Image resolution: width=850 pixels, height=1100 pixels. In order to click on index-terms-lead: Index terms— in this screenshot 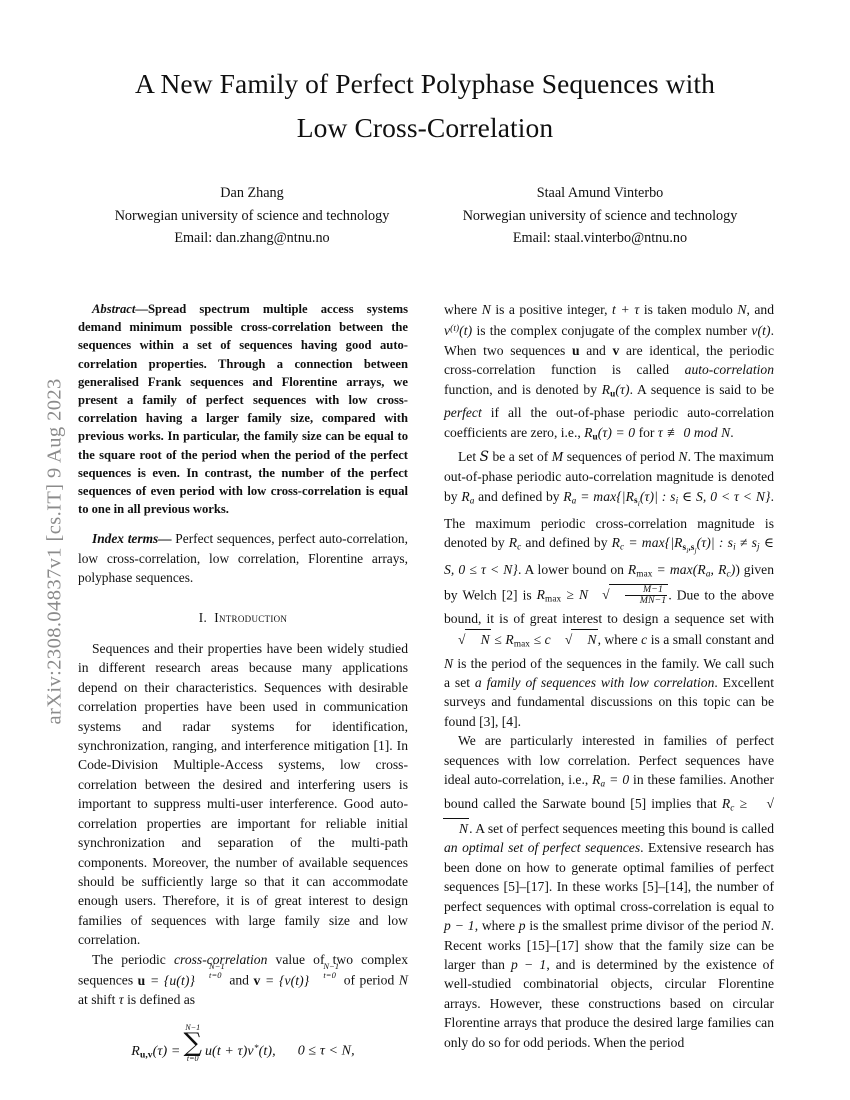, I will do `click(134, 539)`.